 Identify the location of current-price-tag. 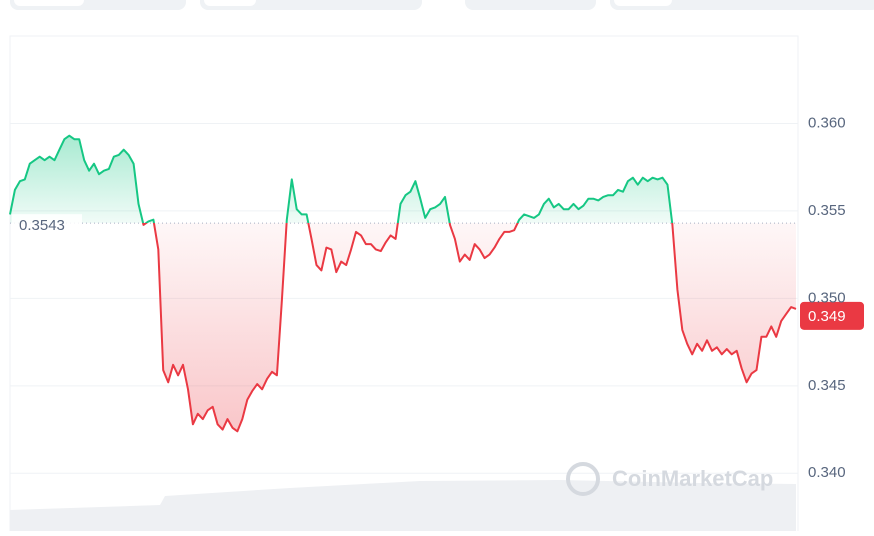
(832, 315).